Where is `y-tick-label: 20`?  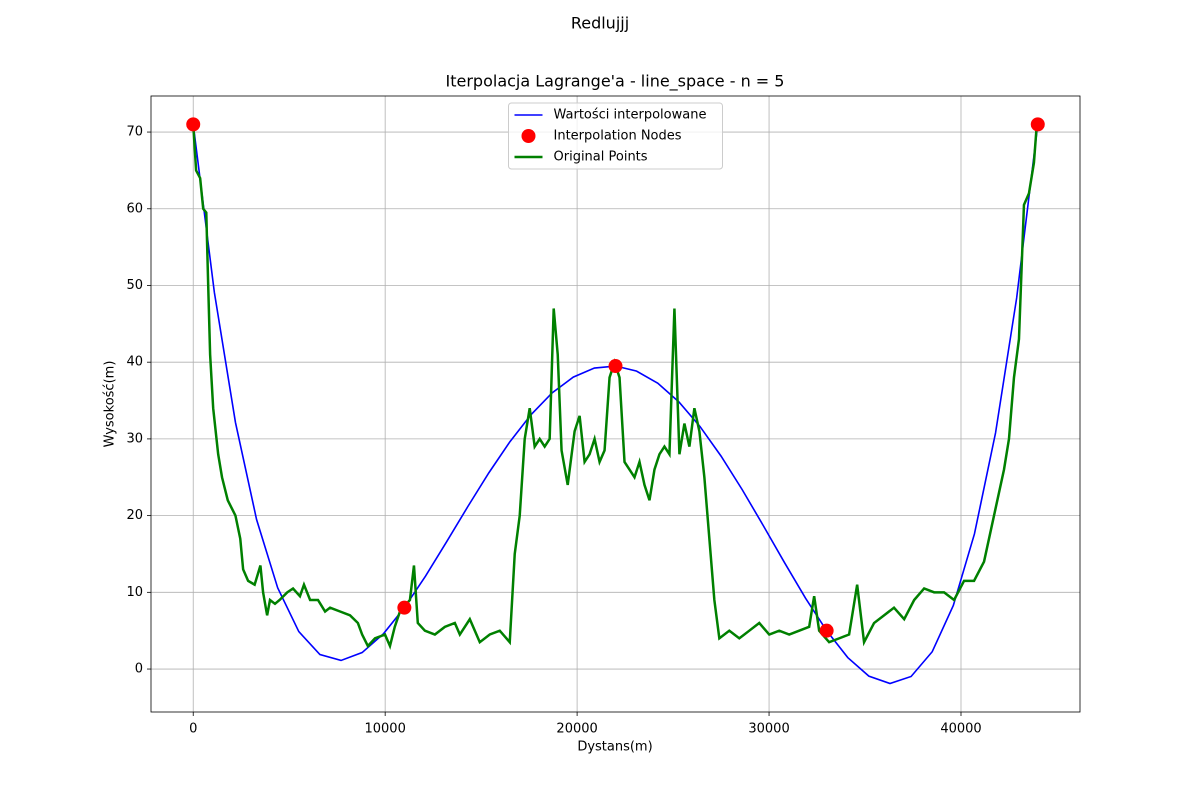
y-tick-label: 20 is located at coordinates (134, 515).